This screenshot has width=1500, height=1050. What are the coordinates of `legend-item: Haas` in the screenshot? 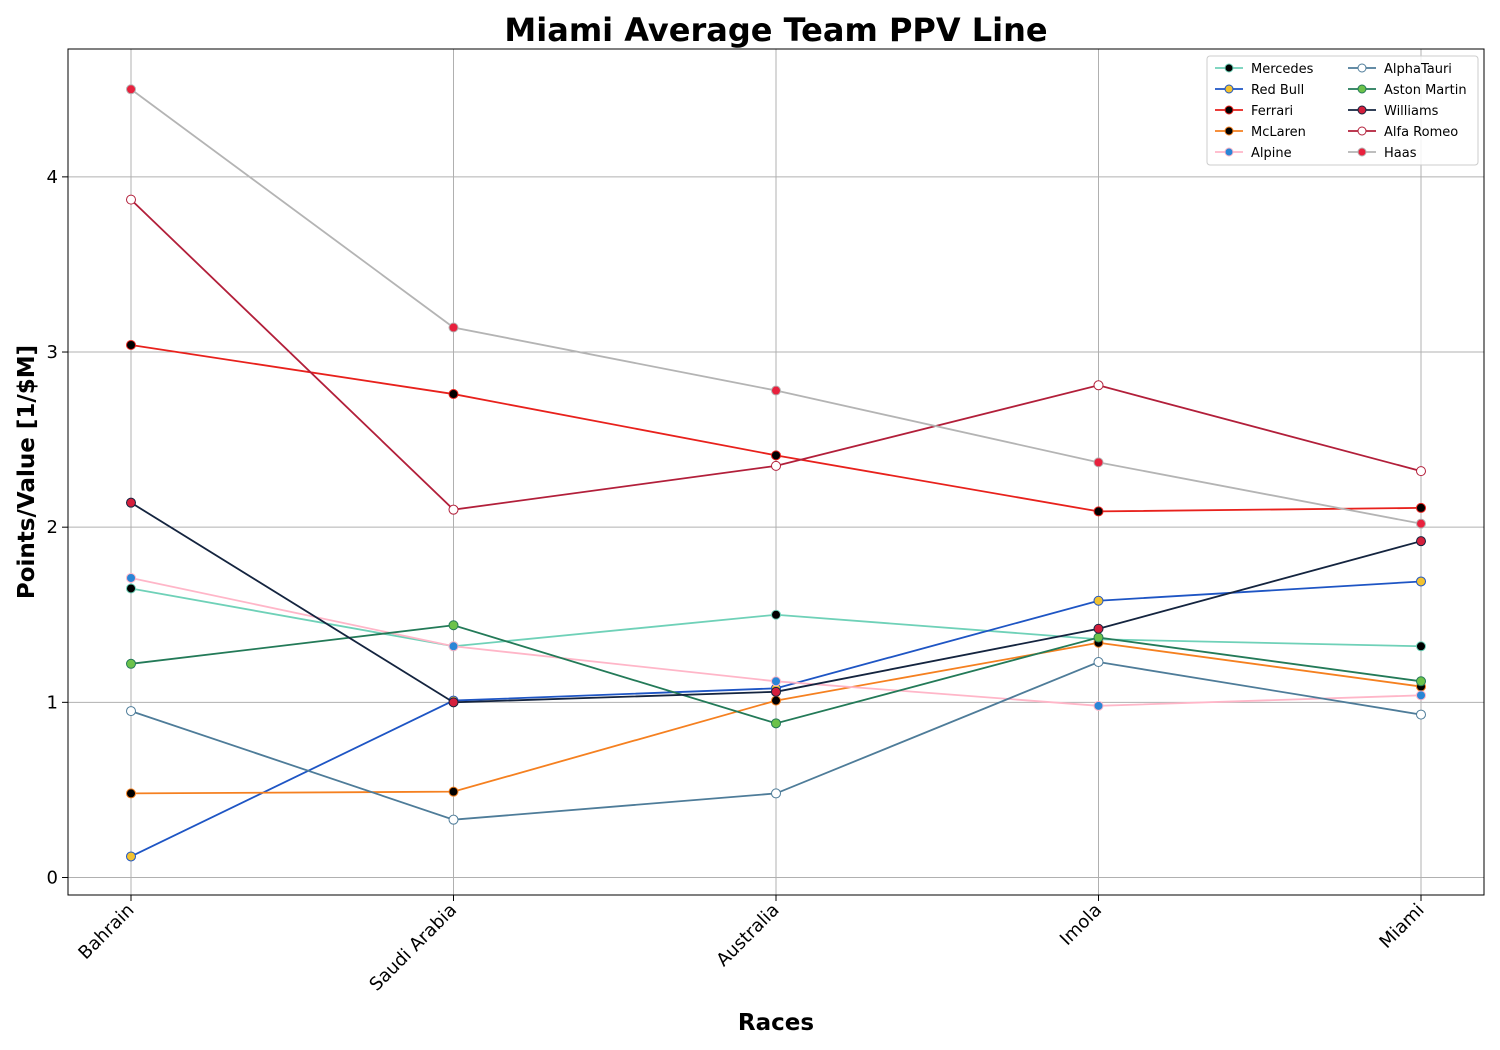 It's located at (1382, 153).